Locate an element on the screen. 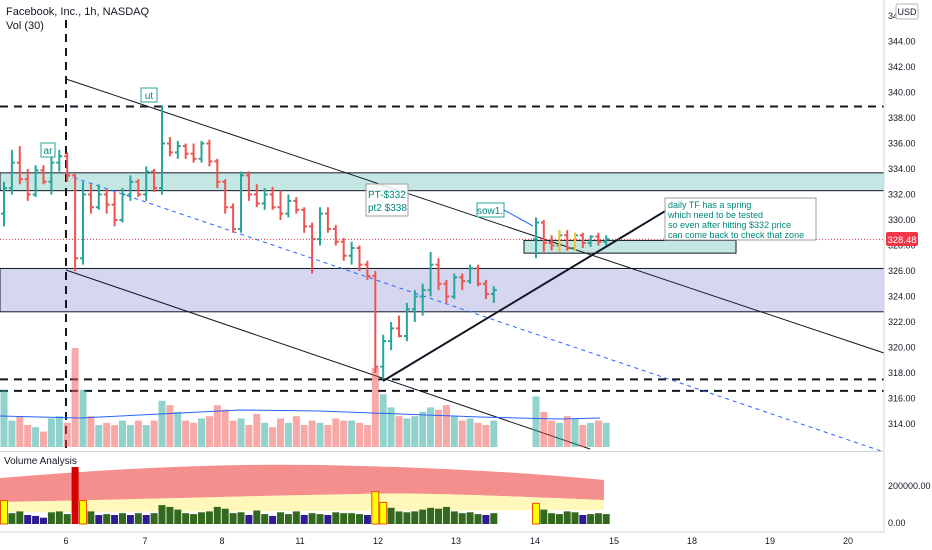 Image resolution: width=932 pixels, height=550 pixels. price-tick-label: 318.00 is located at coordinates (902, 373).